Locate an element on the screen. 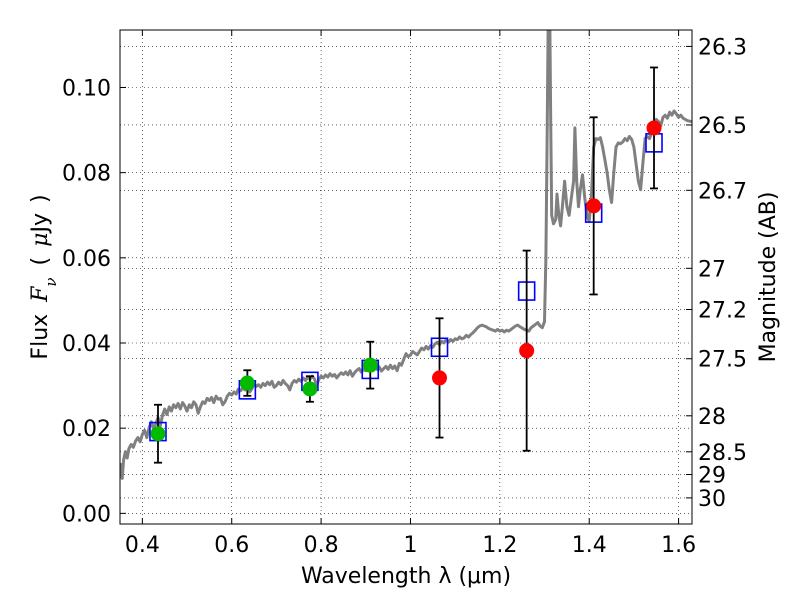  mag-tick-label: 30 is located at coordinates (712, 499).